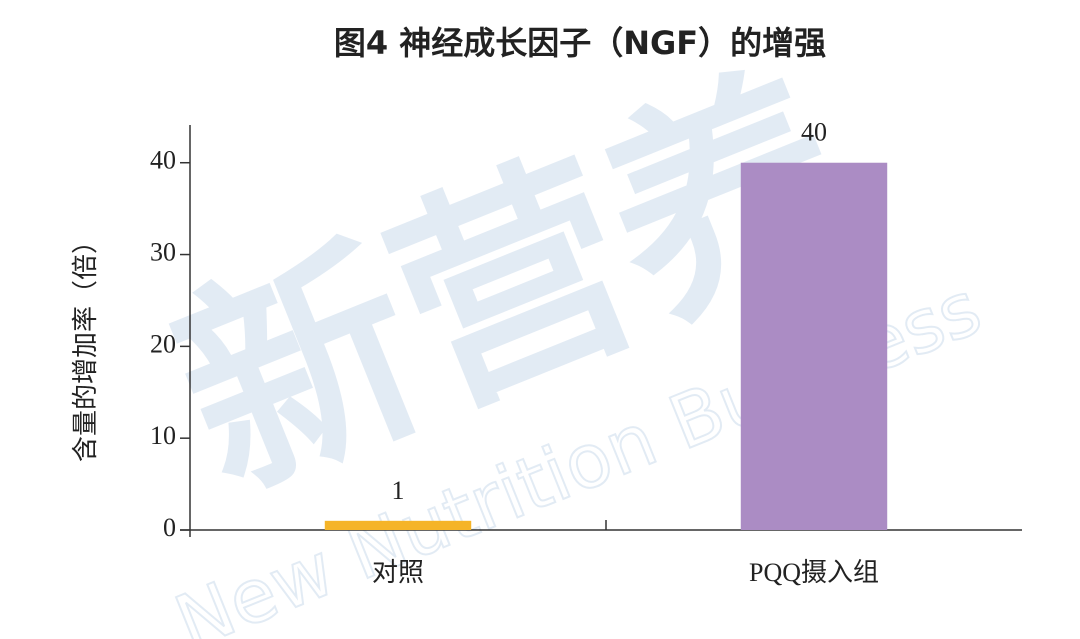 Image resolution: width=1080 pixels, height=639 pixels. Describe the element at coordinates (163, 343) in the screenshot. I see `y-tick-label: 20` at that location.